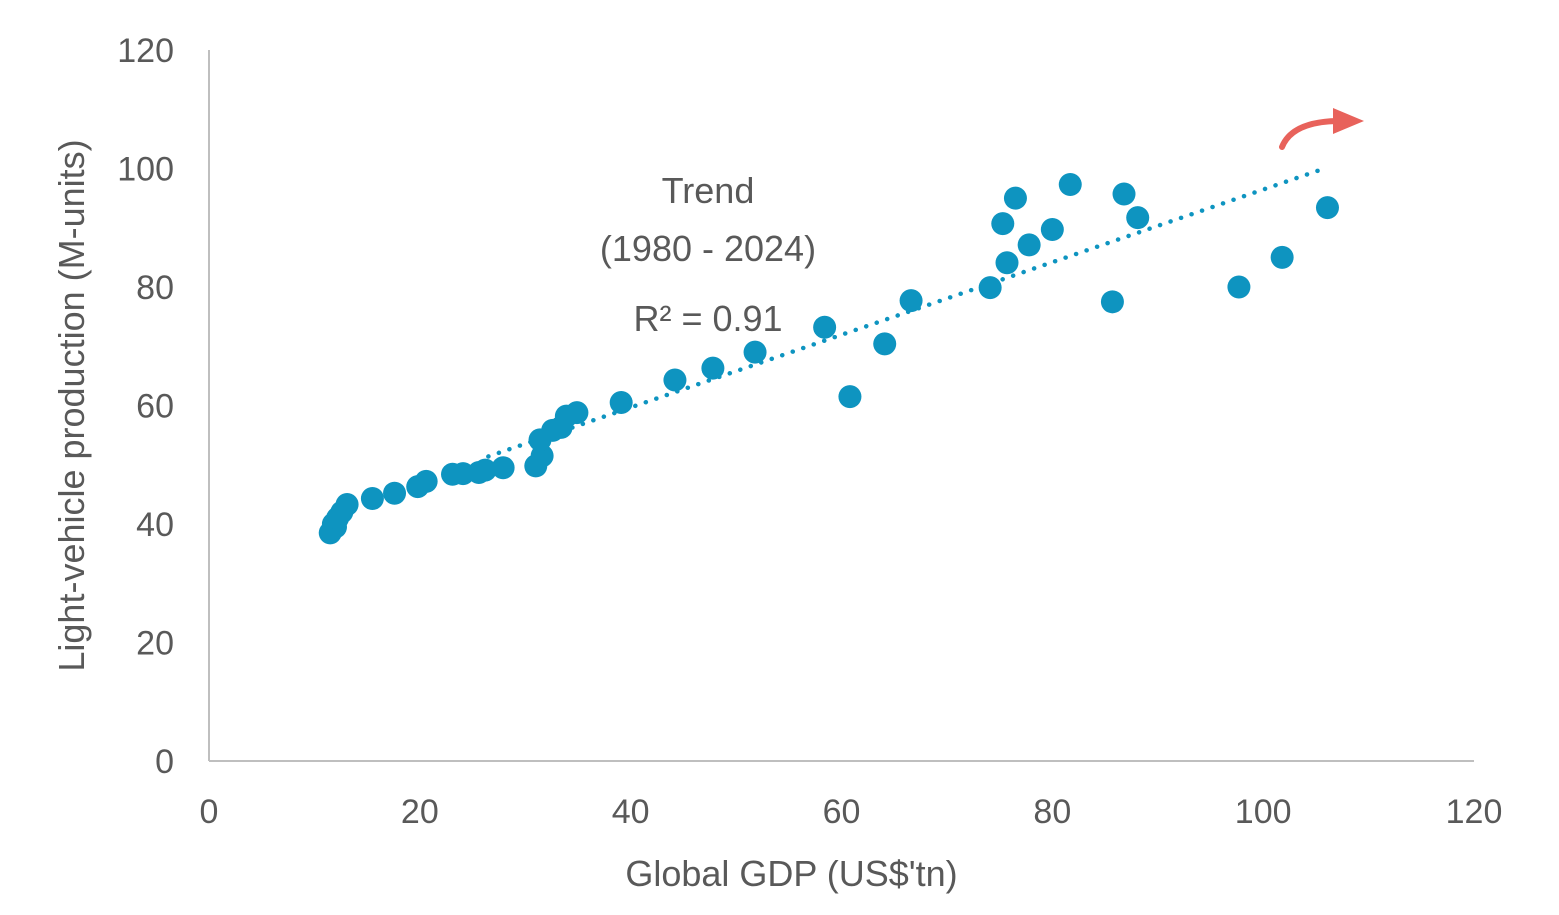 The height and width of the screenshot is (915, 1559). Describe the element at coordinates (1474, 812) in the screenshot. I see `x-tick-label: 120` at that location.